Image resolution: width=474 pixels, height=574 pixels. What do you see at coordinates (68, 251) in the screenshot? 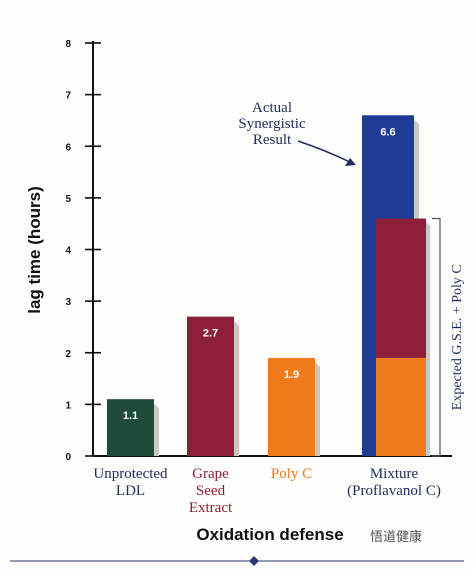
I see `y-tick-label: 4` at bounding box center [68, 251].